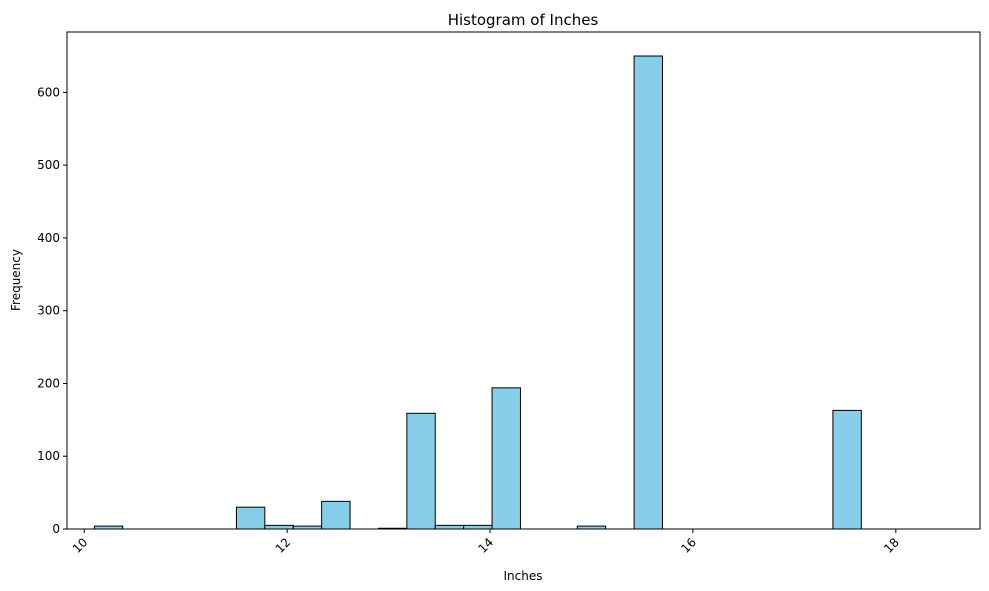 The height and width of the screenshot is (591, 989). What do you see at coordinates (48, 165) in the screenshot?
I see `y-tick-label-5: 500` at bounding box center [48, 165].